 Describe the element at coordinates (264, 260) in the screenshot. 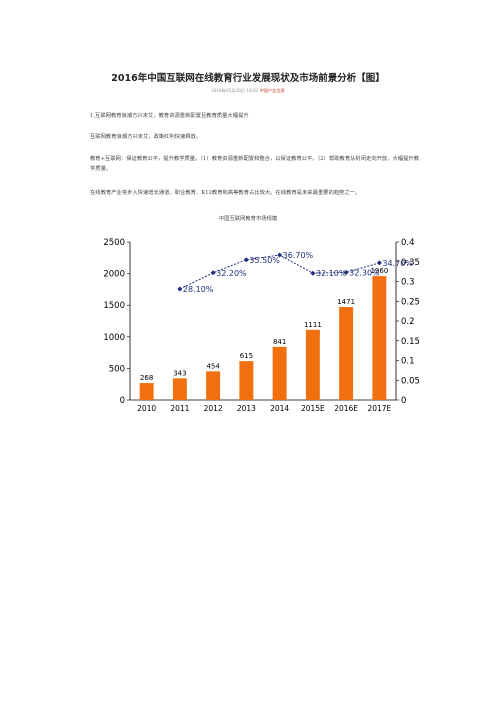

I see `growth-rate-label: 35.50%` at that location.